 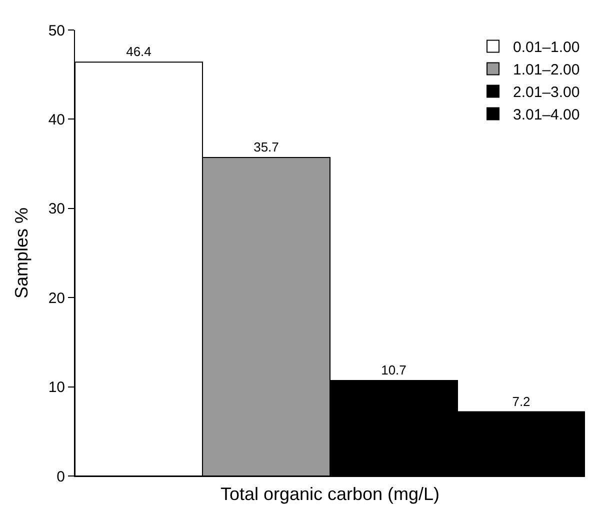 I want to click on y-axis-title: Samples %, so click(x=22, y=253).